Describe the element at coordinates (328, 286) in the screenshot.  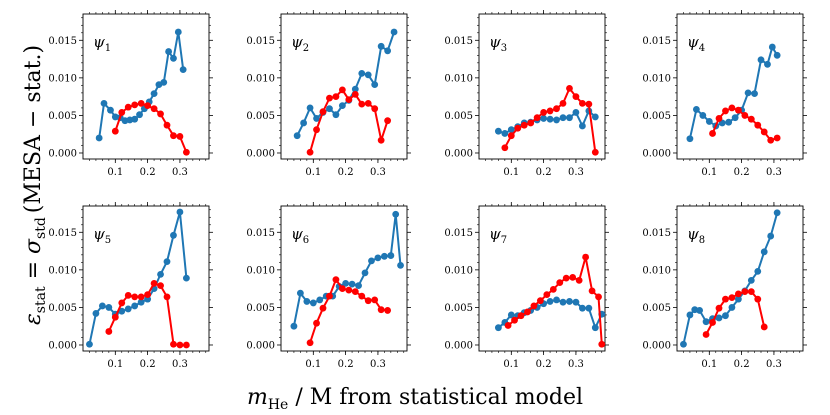
I see `panel-6: 0.000 0.005 0.010 0.015 0.1 0.2 0.3 ψ6` at that location.